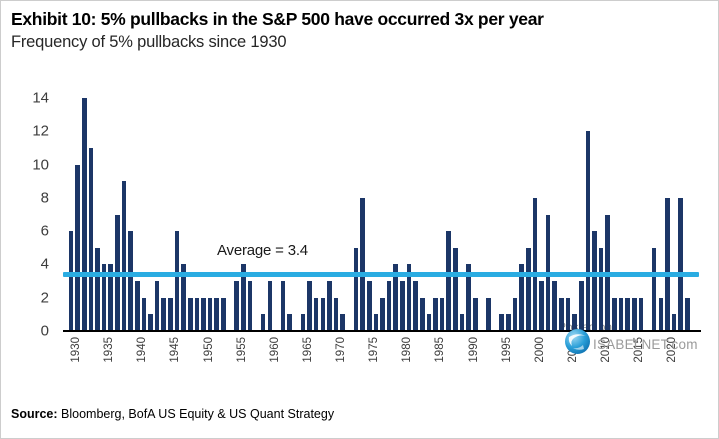 This screenshot has height=439, width=719. I want to click on bar-2008, so click(588, 231).